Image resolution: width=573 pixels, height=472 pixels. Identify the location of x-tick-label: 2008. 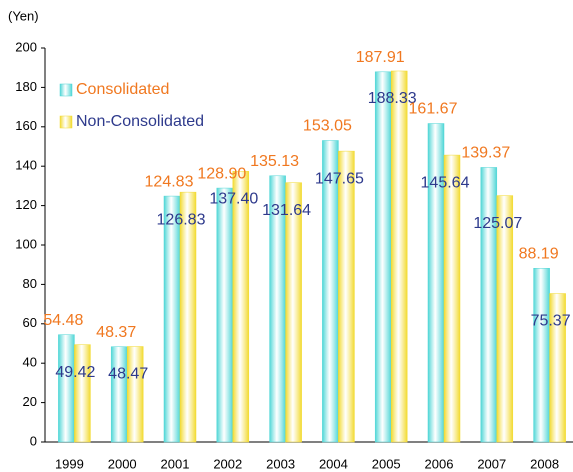
(544, 463).